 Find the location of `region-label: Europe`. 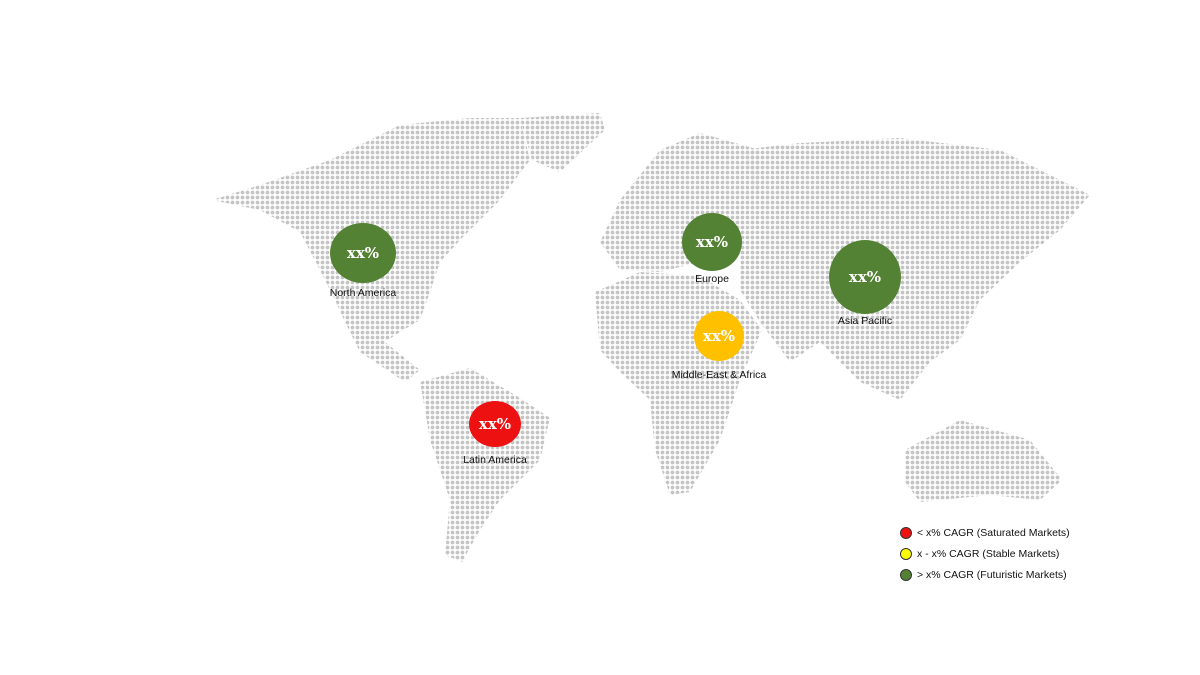

region-label: Europe is located at coordinates (712, 279).